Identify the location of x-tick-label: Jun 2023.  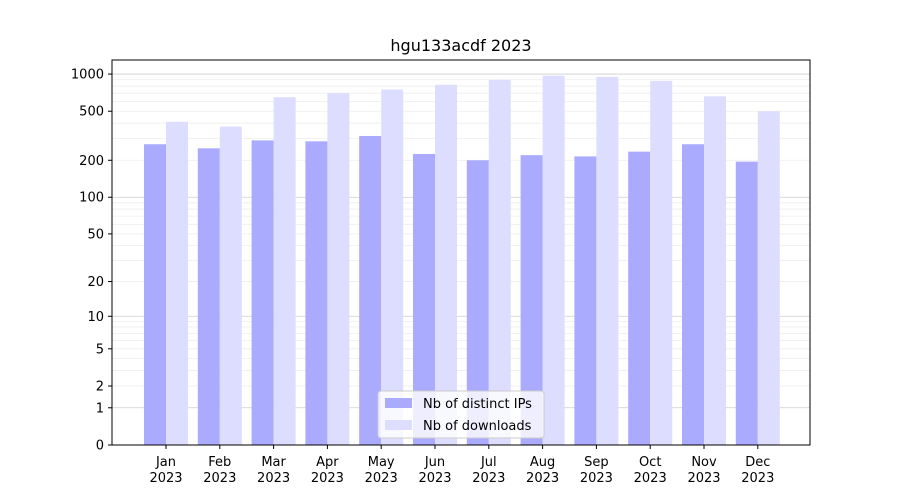
(434, 470).